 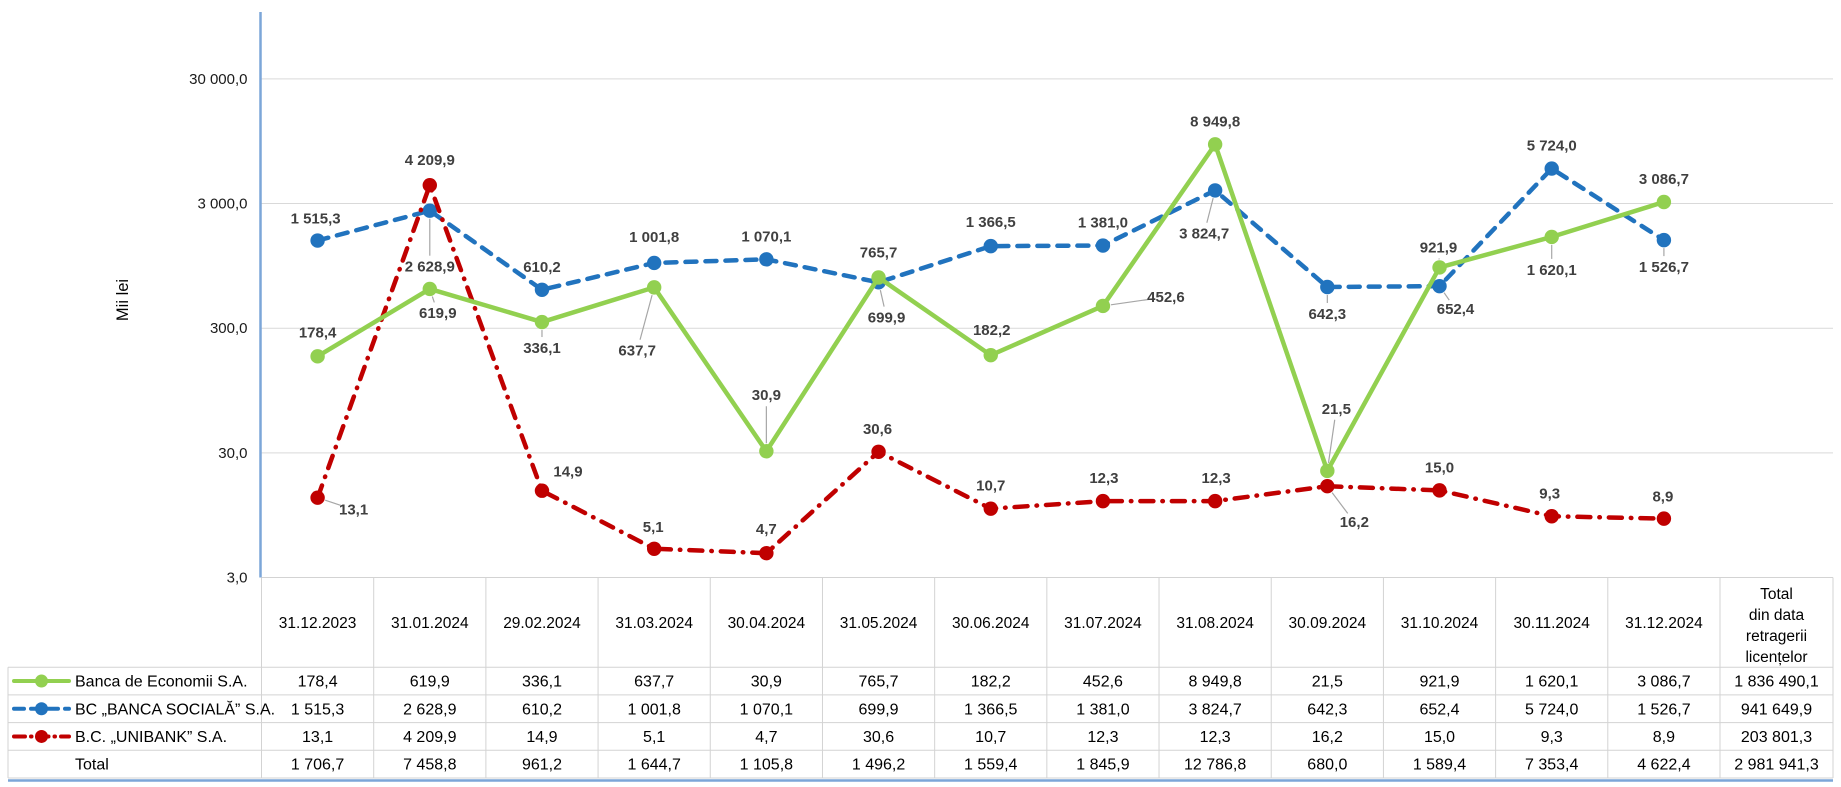 I want to click on date-header-cell: 31.07.2024, so click(x=1103, y=623).